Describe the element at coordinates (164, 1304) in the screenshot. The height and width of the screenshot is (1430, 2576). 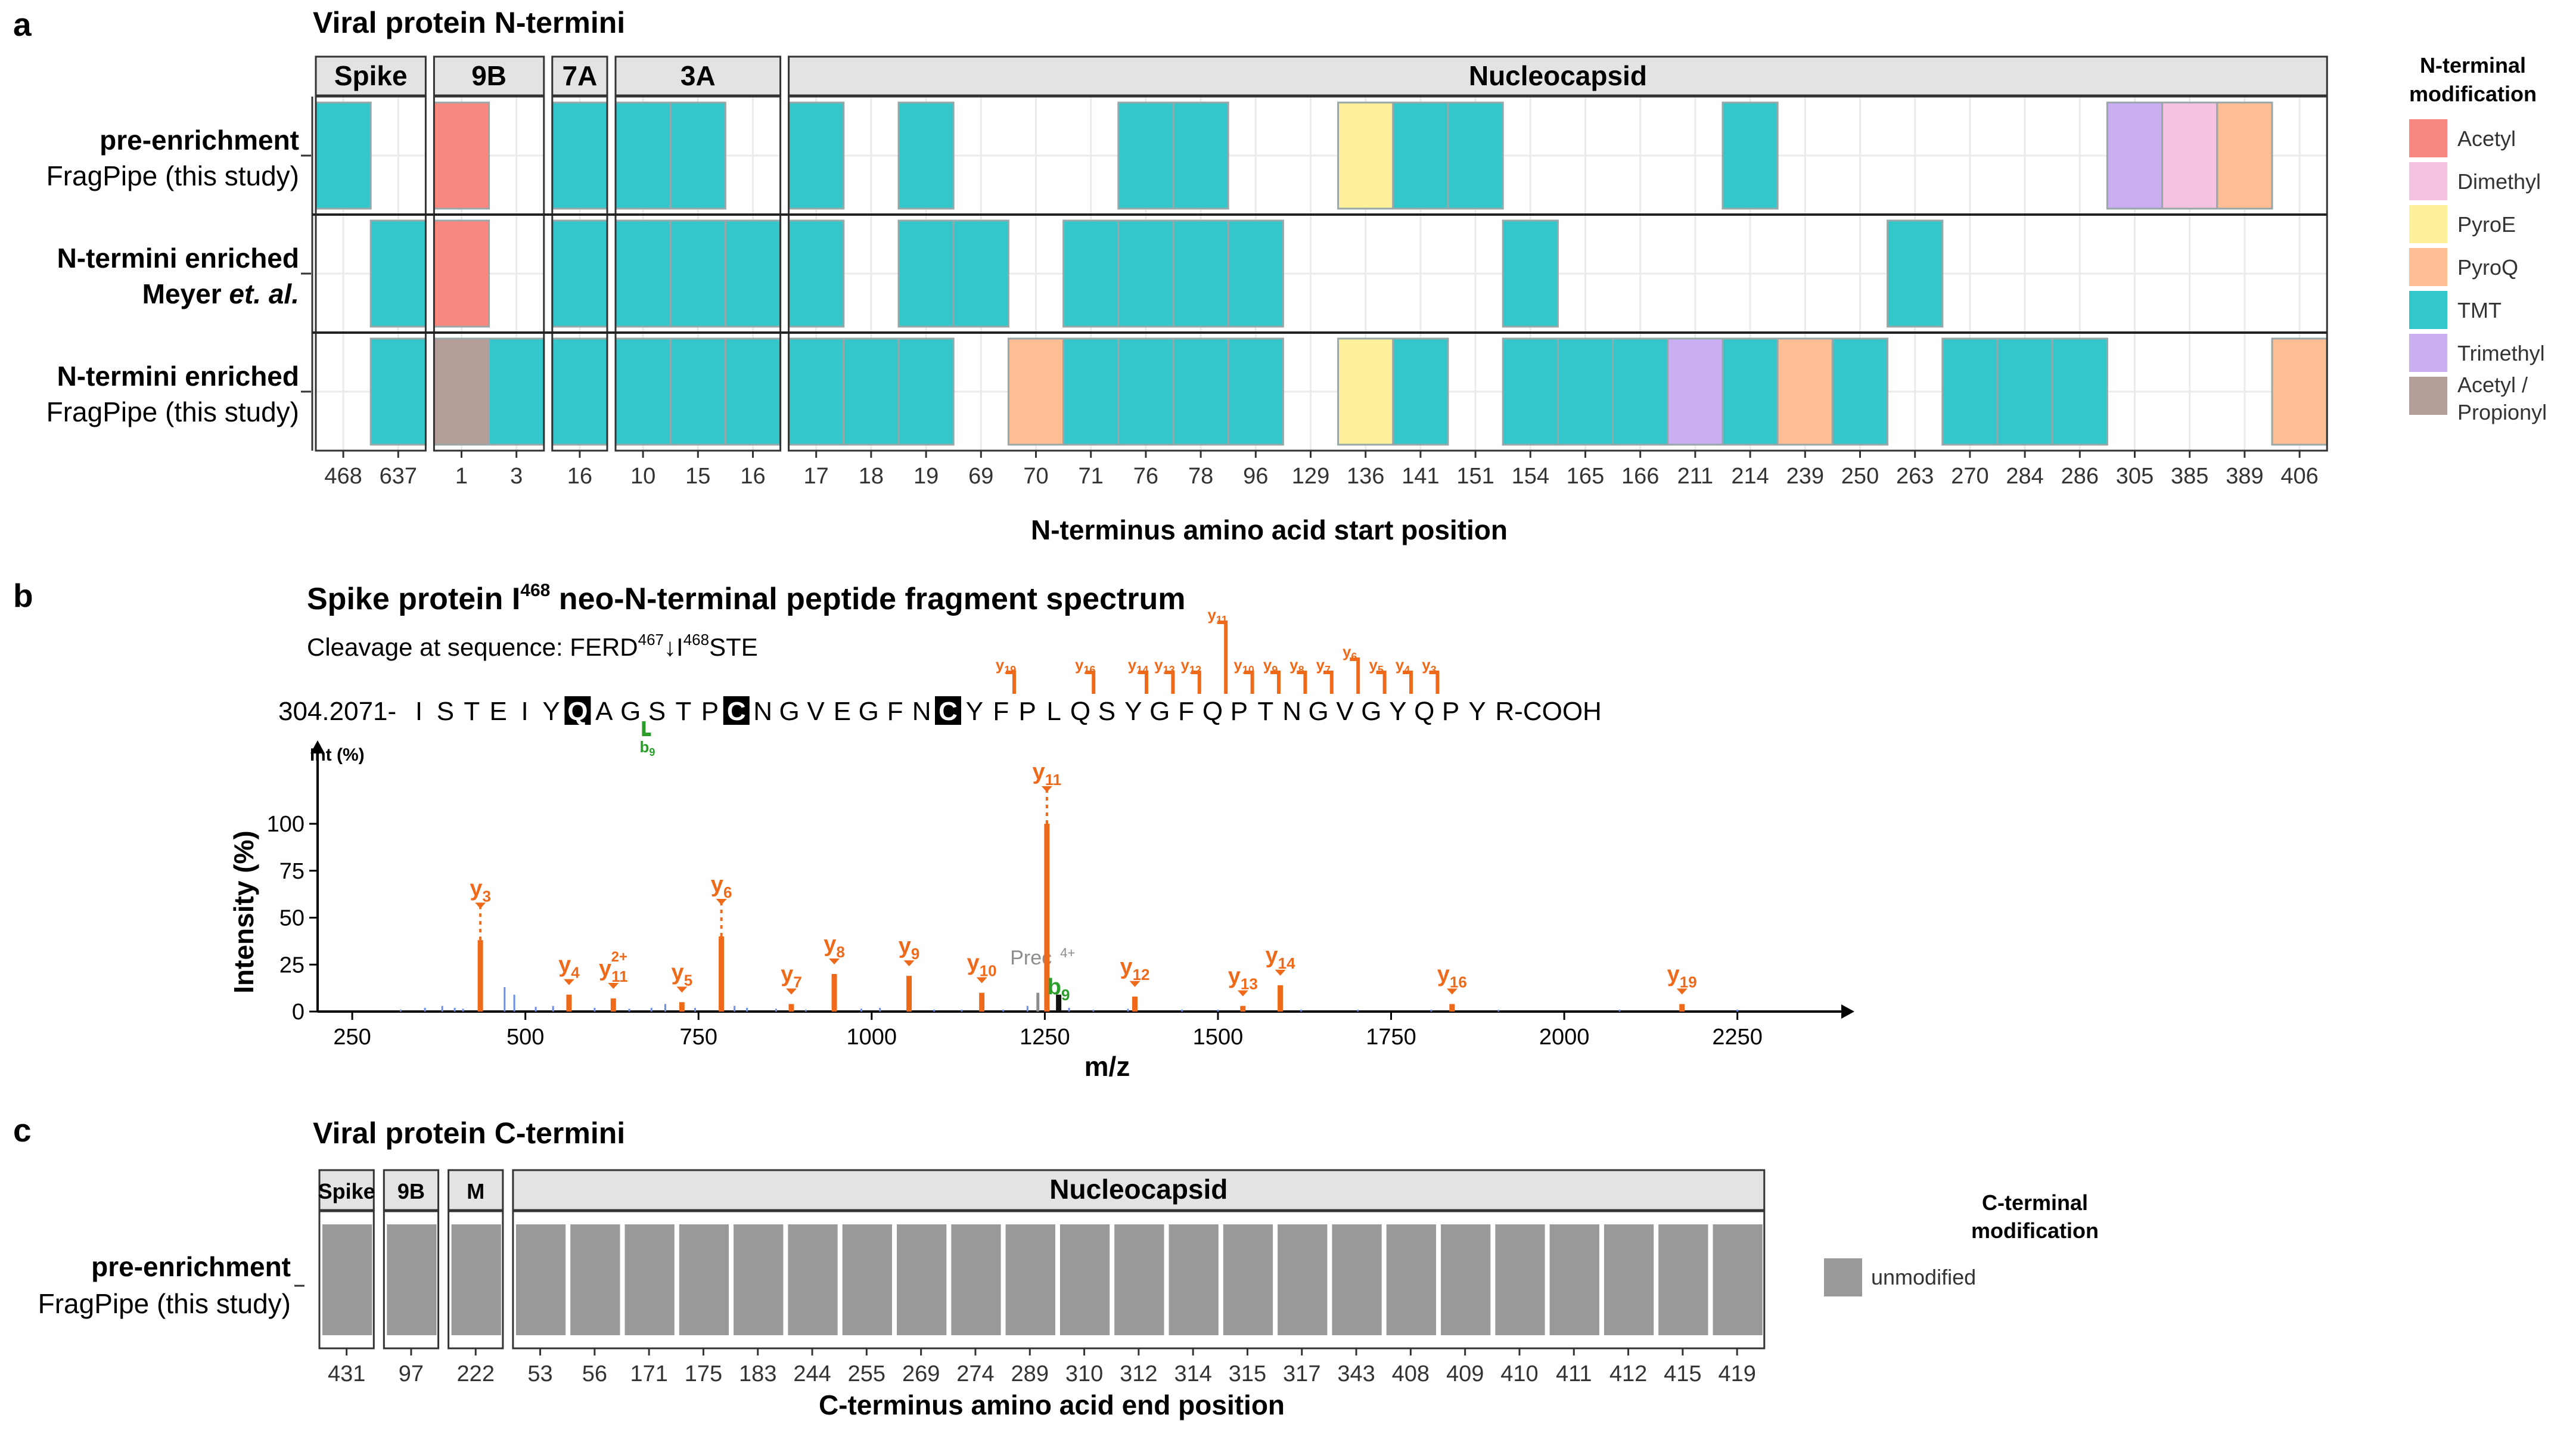
I see `row-label-c-plain: FragPipe (this study)` at that location.